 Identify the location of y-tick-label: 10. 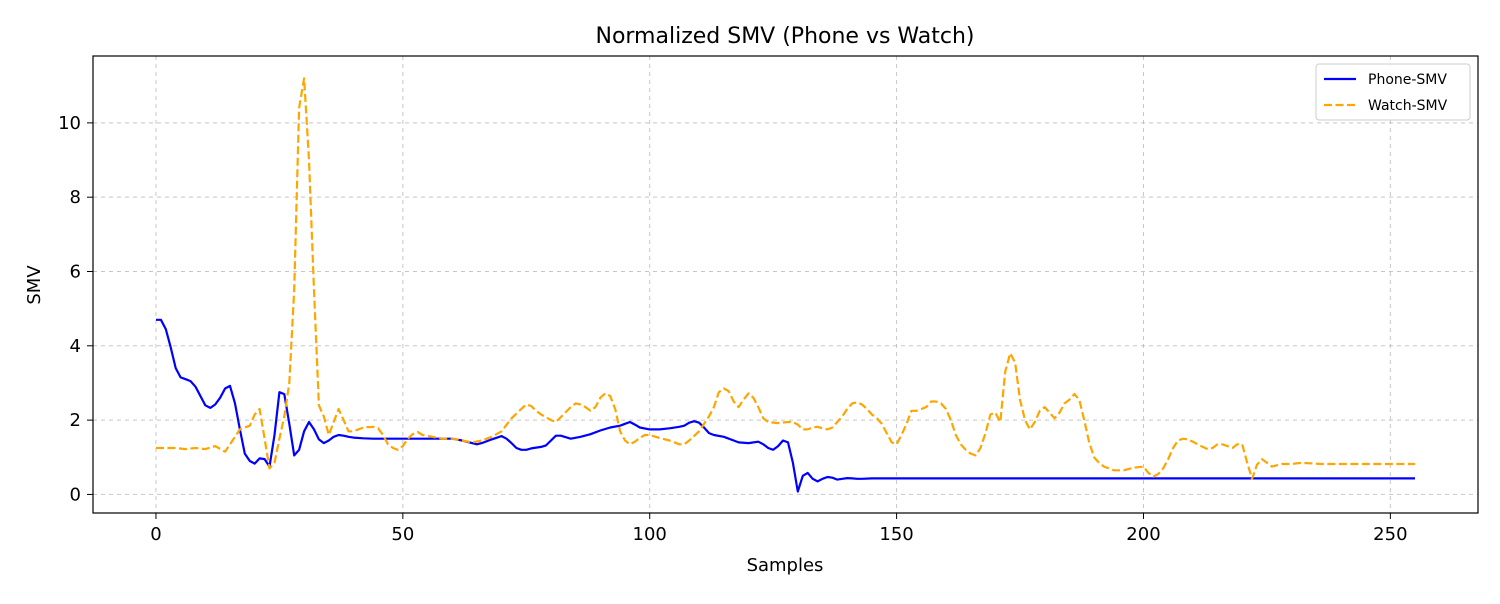
(69, 123).